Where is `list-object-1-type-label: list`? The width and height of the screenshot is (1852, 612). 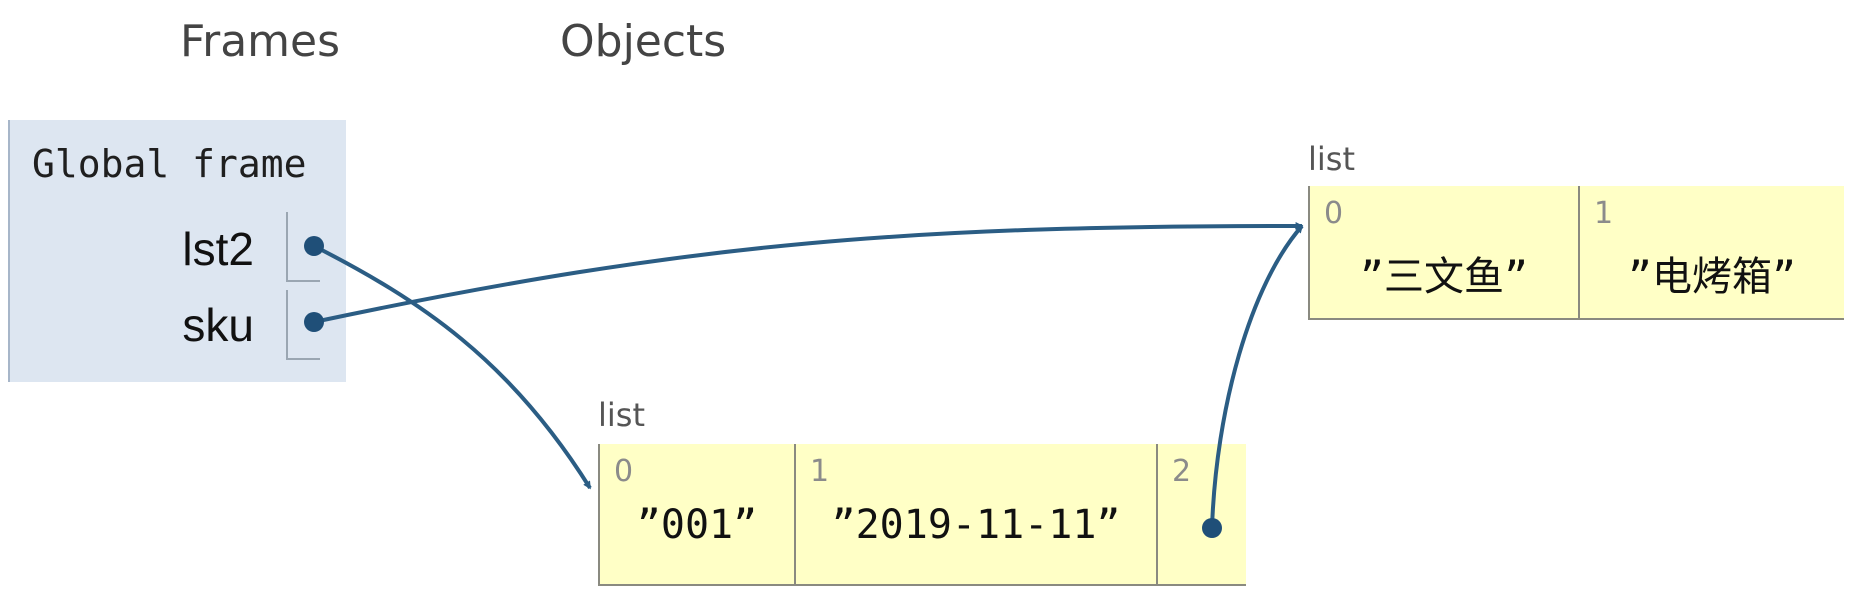 list-object-1-type-label: list is located at coordinates (1331, 159).